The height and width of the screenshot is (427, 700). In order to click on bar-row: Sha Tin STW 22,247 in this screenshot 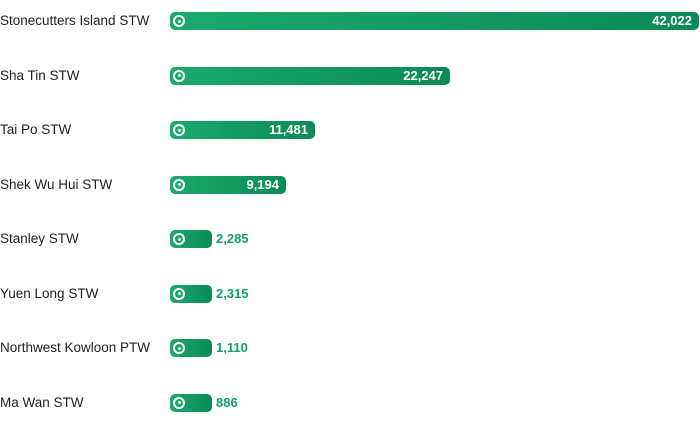, I will do `click(350, 76)`.